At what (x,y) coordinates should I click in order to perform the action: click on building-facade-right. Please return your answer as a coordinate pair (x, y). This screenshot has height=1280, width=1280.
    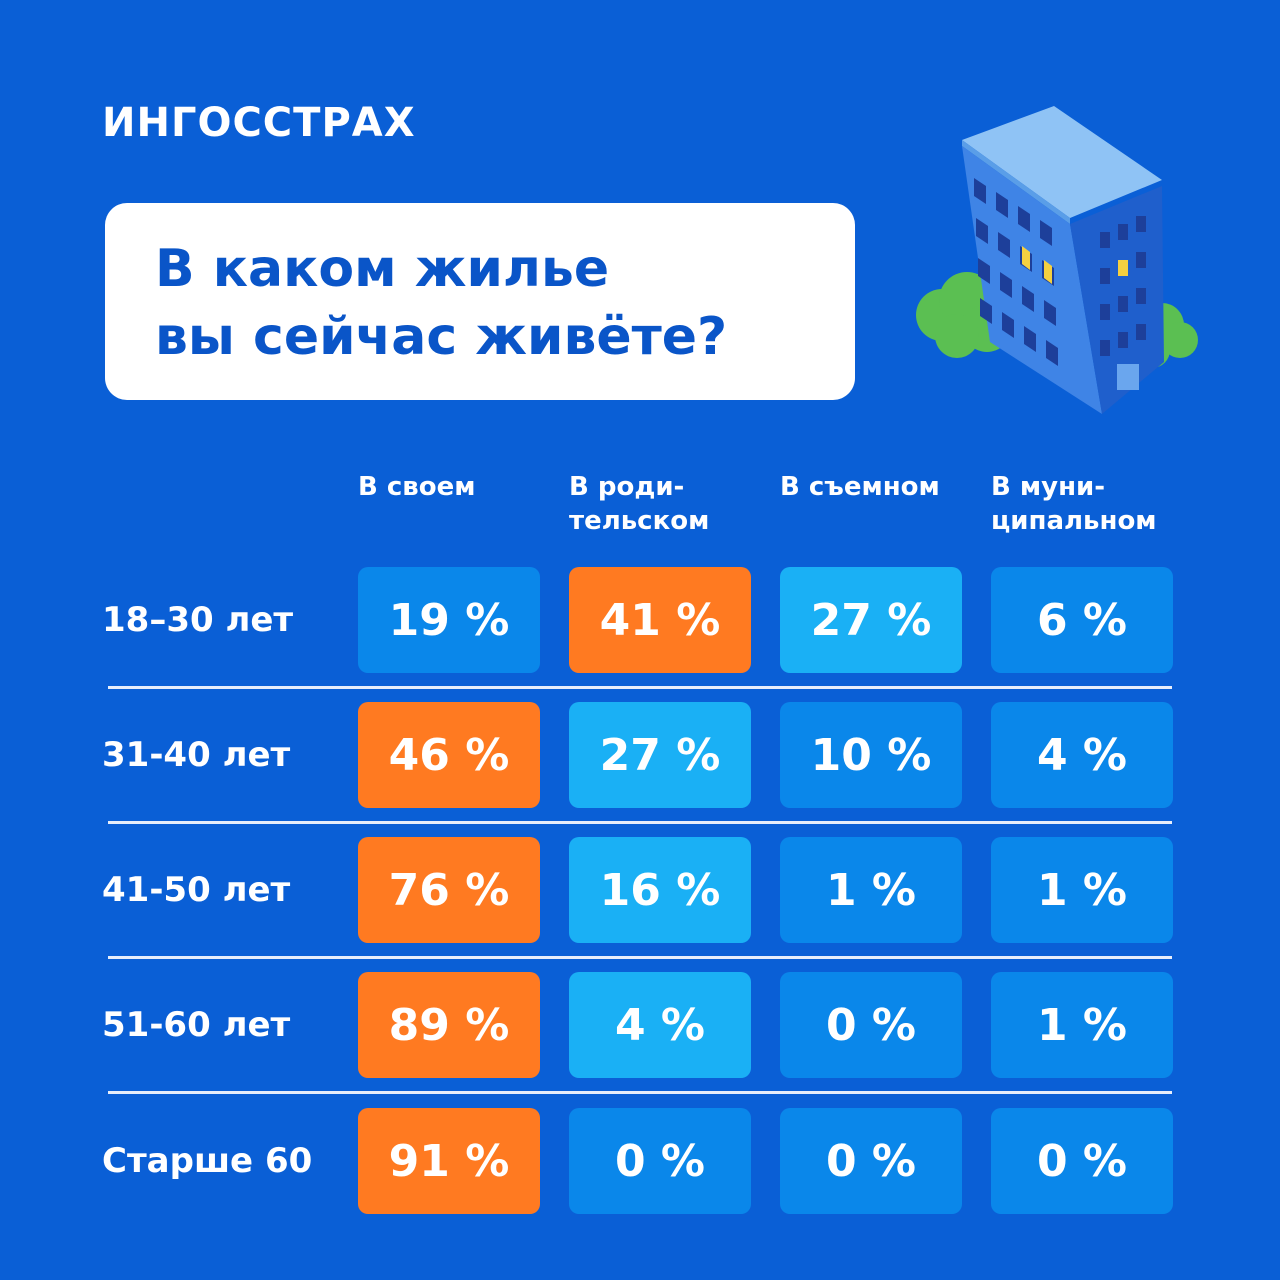
    Looking at the image, I should click on (1117, 300).